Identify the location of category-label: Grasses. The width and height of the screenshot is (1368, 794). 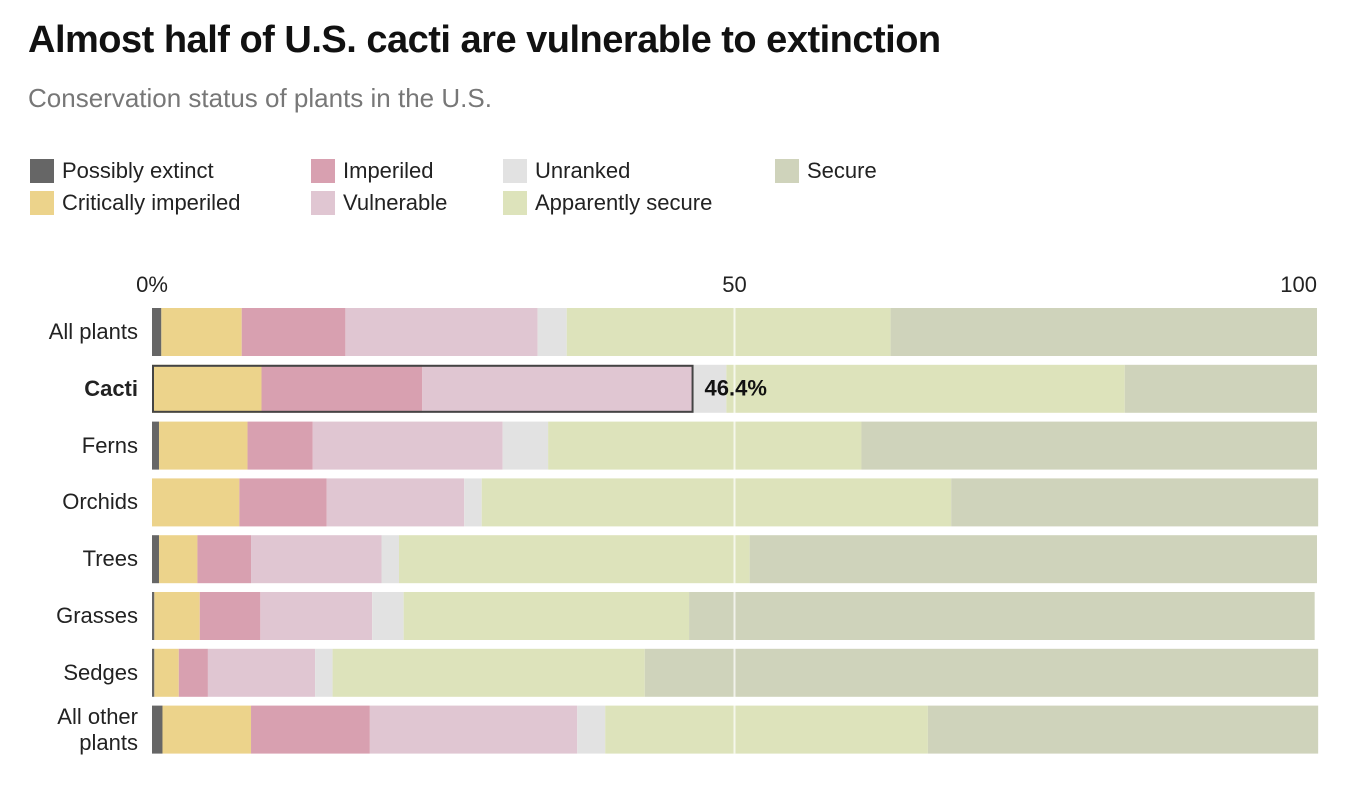
(97, 615).